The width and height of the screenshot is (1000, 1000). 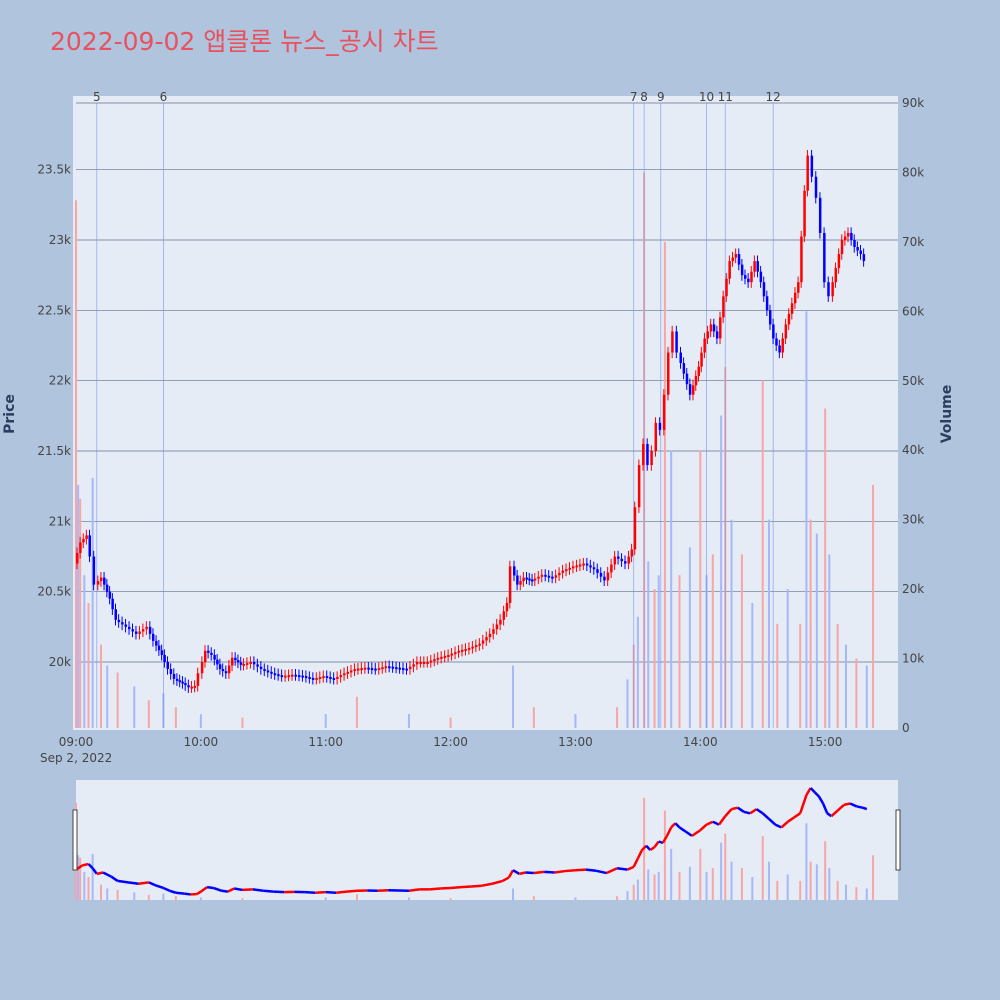 What do you see at coordinates (54, 416) in the screenshot?
I see `price-axis-ticks: 20k 20.5k 21k 21.5k 22k 22.5k 23k 23.5k` at bounding box center [54, 416].